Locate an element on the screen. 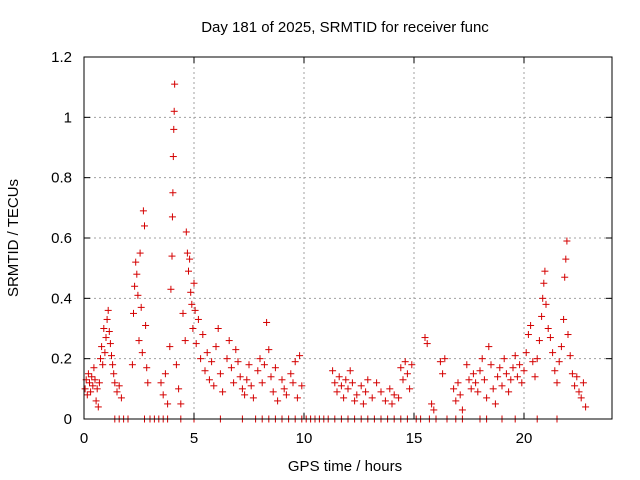  y-tick-label: 0.4 is located at coordinates (61, 298).